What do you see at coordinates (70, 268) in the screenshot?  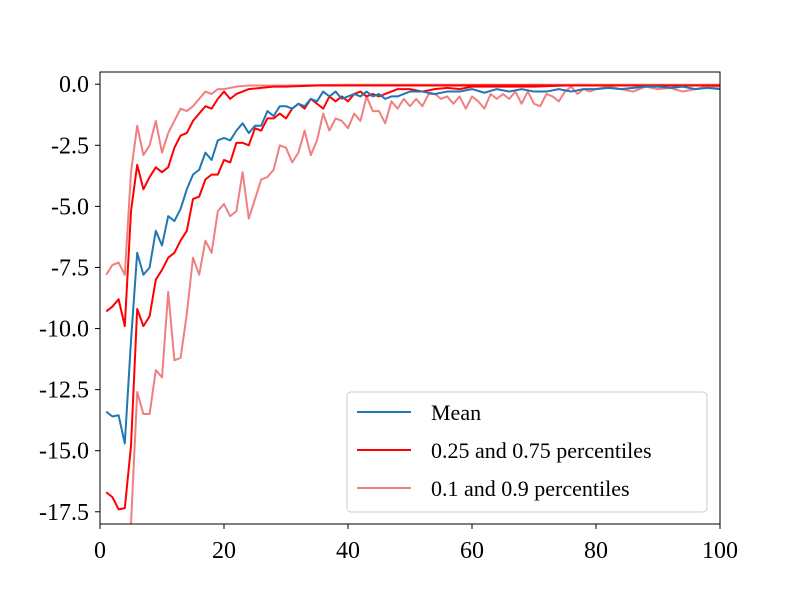 I see `y-tick-label: -7.5` at bounding box center [70, 268].